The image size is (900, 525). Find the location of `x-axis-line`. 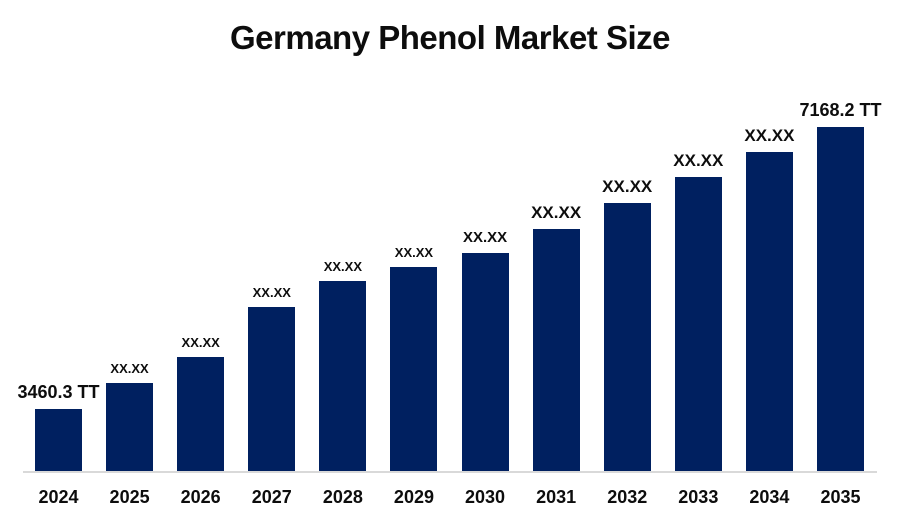

x-axis-line is located at coordinates (450, 472).